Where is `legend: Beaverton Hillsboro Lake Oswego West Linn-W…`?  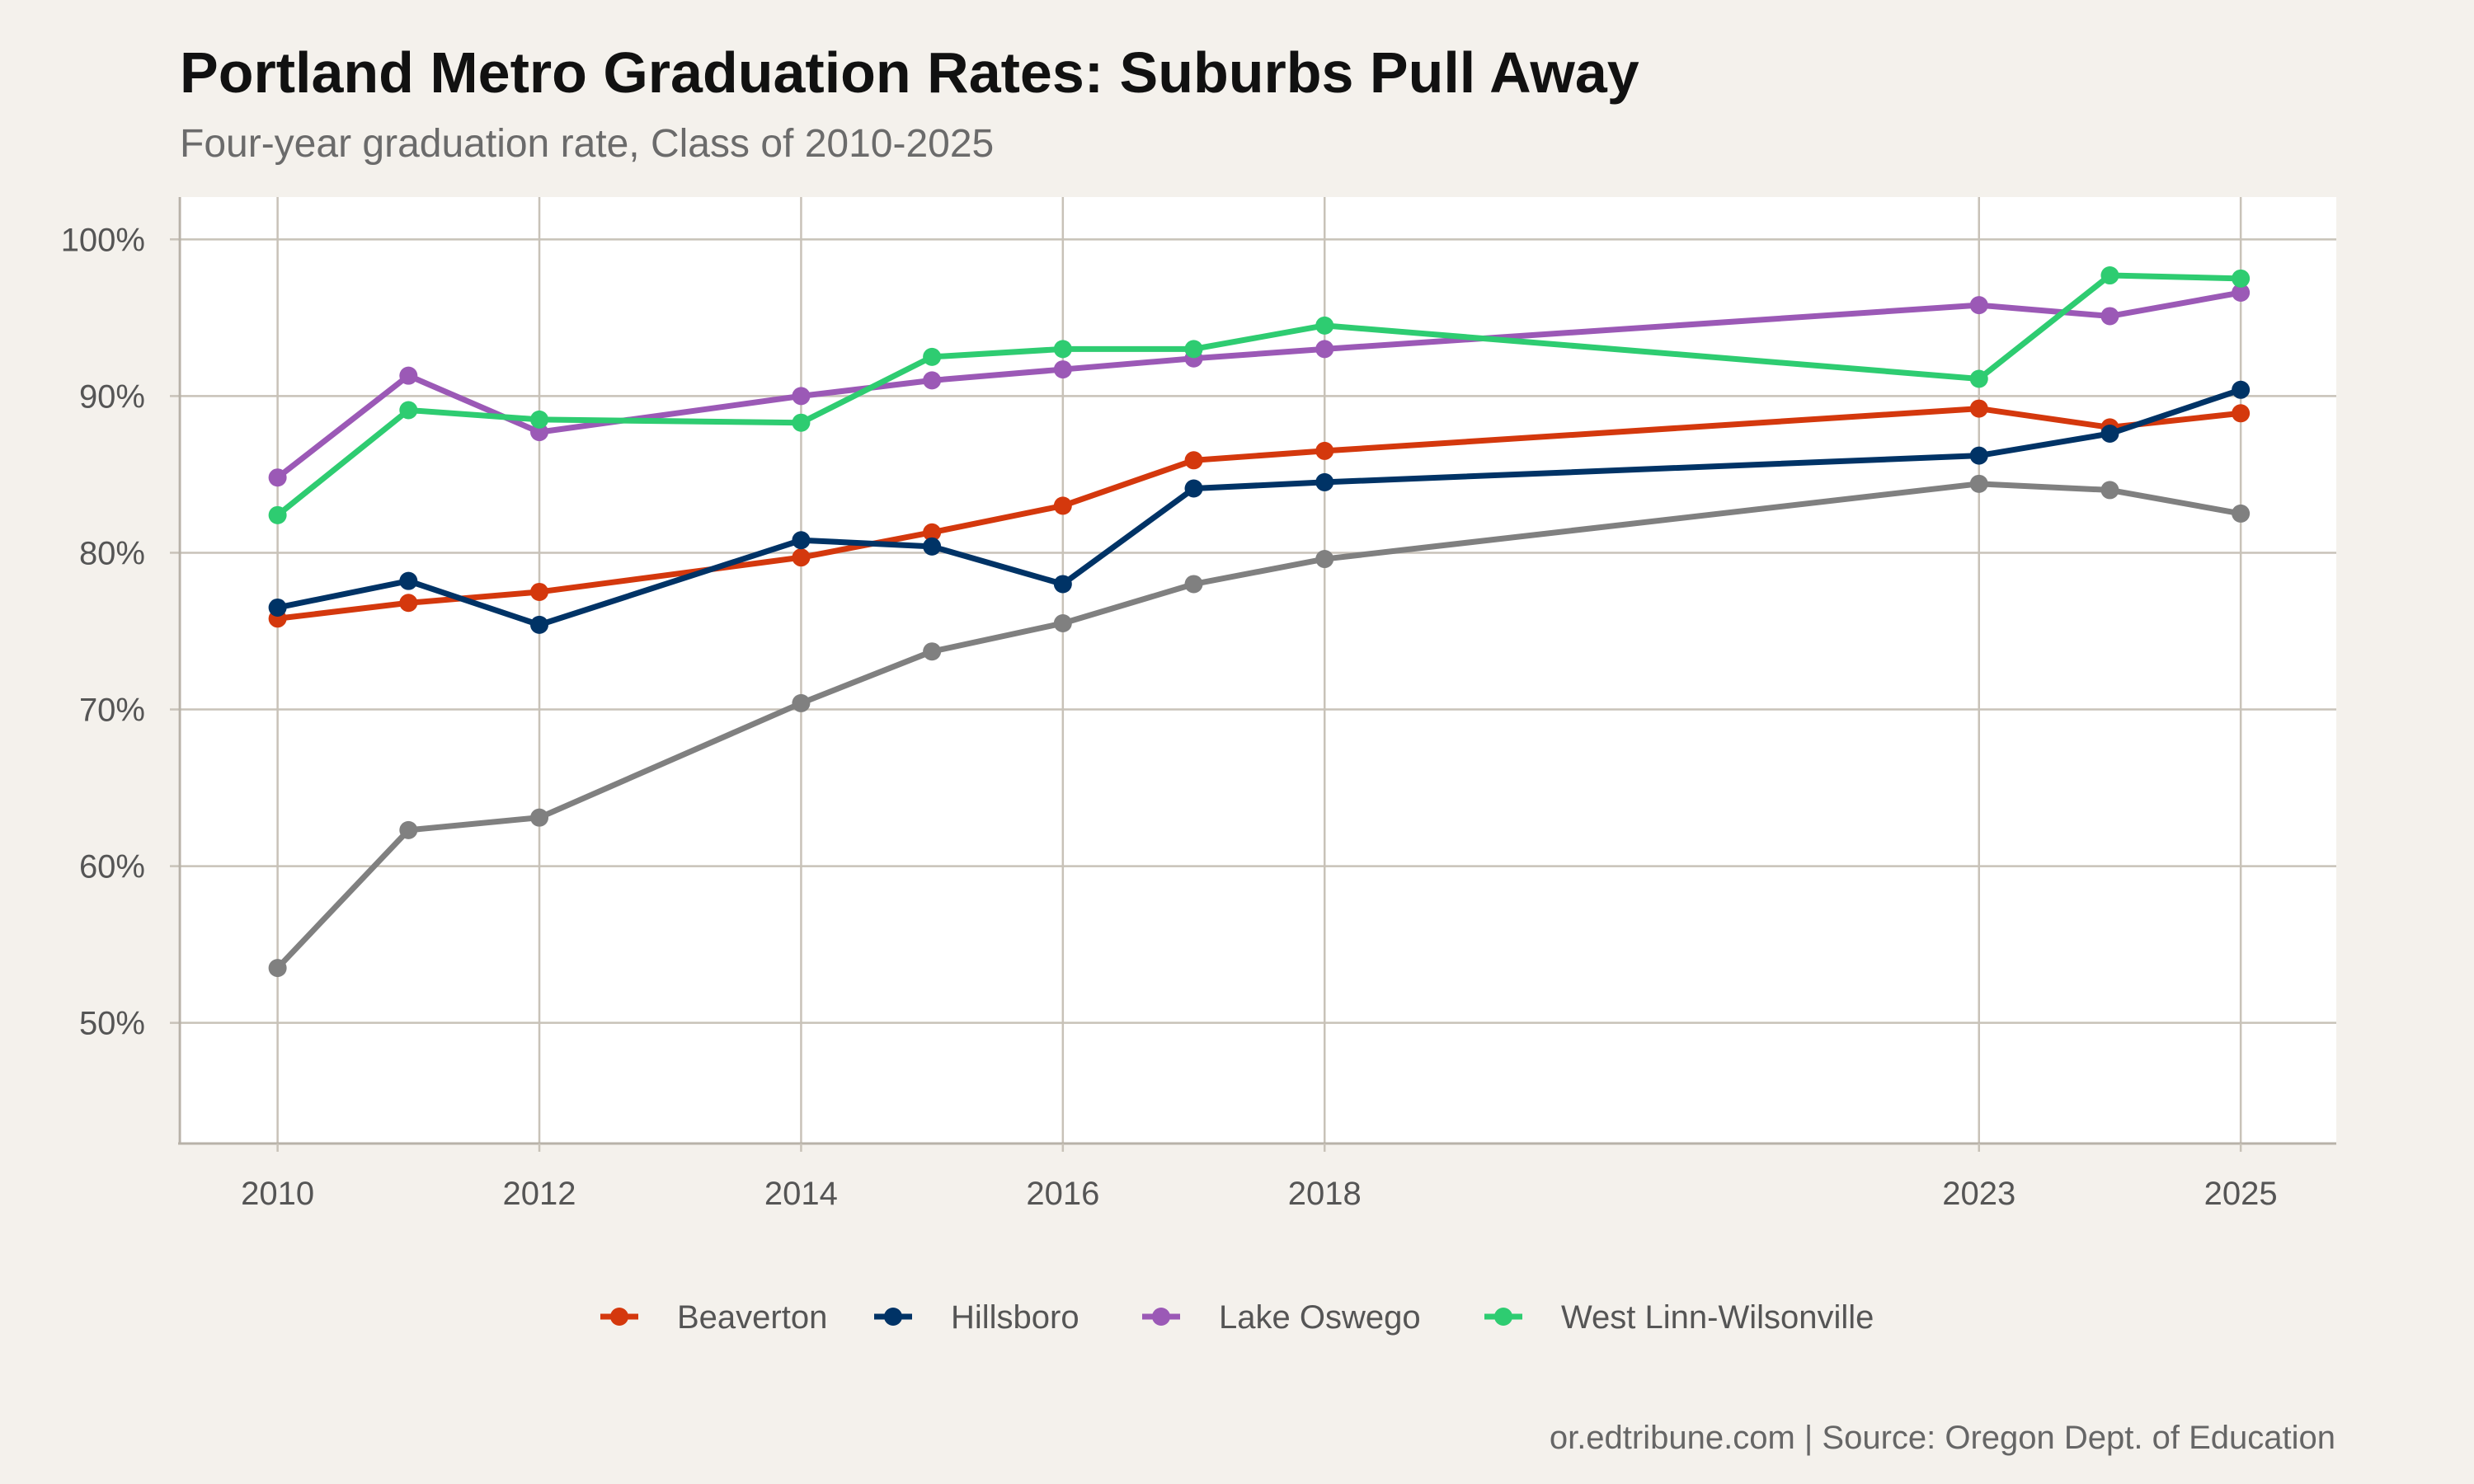 legend: Beaverton Hillsboro Lake Oswego West Linn-W… is located at coordinates (1237, 1317).